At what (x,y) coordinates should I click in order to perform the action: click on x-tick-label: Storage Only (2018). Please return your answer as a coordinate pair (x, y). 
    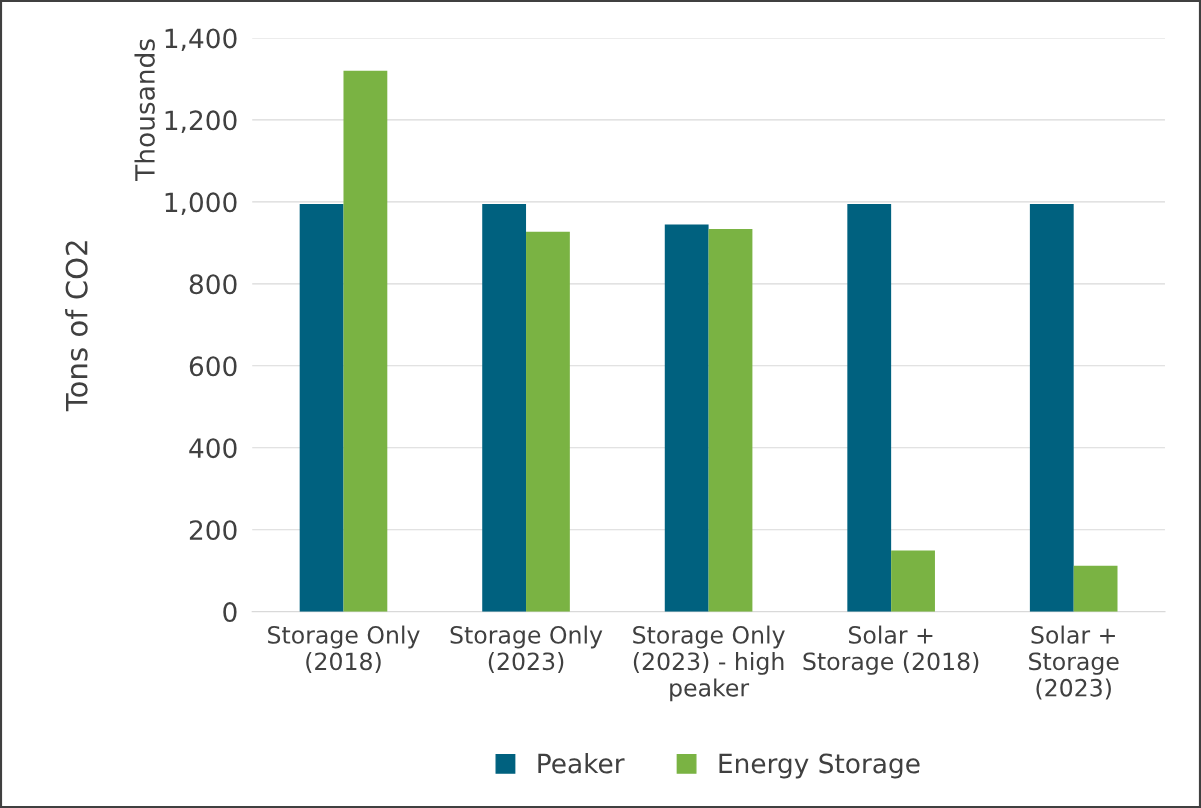
    Looking at the image, I should click on (344, 649).